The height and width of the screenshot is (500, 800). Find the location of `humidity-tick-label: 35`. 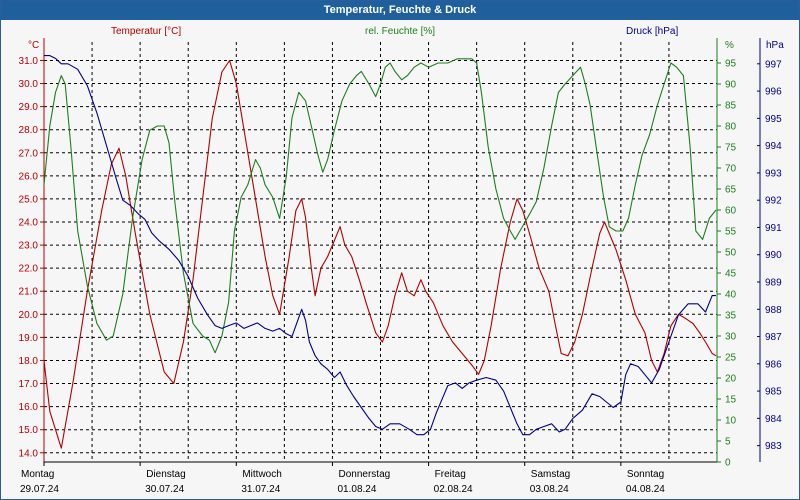

humidity-tick-label: 35 is located at coordinates (731, 316).